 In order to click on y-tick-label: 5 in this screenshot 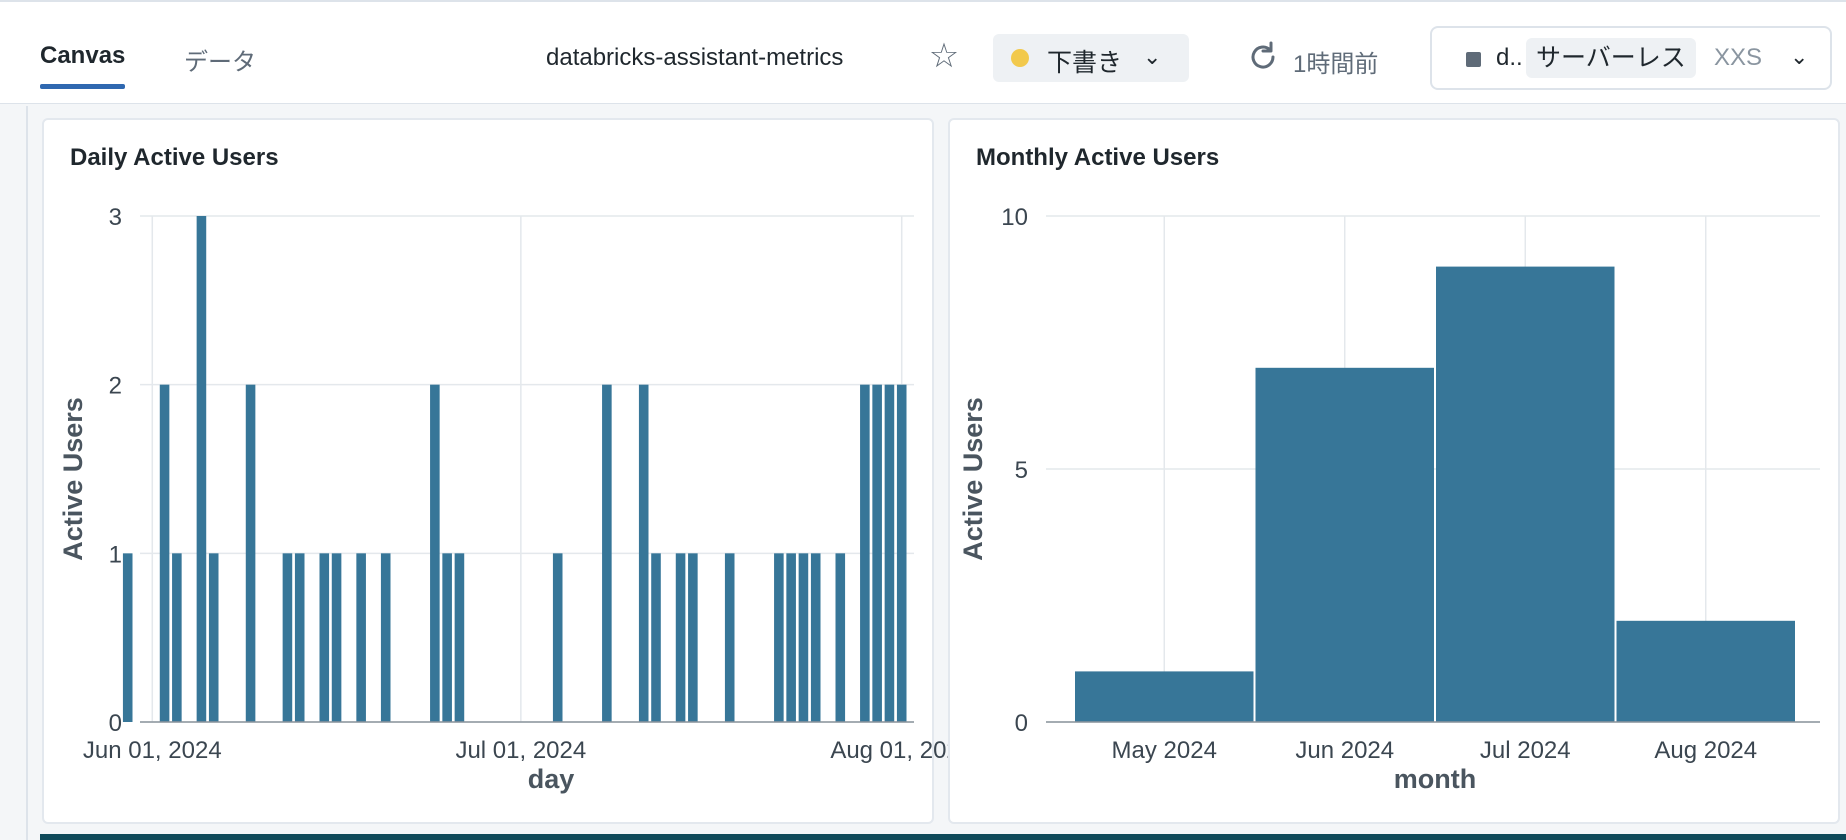, I will do `click(1021, 470)`.